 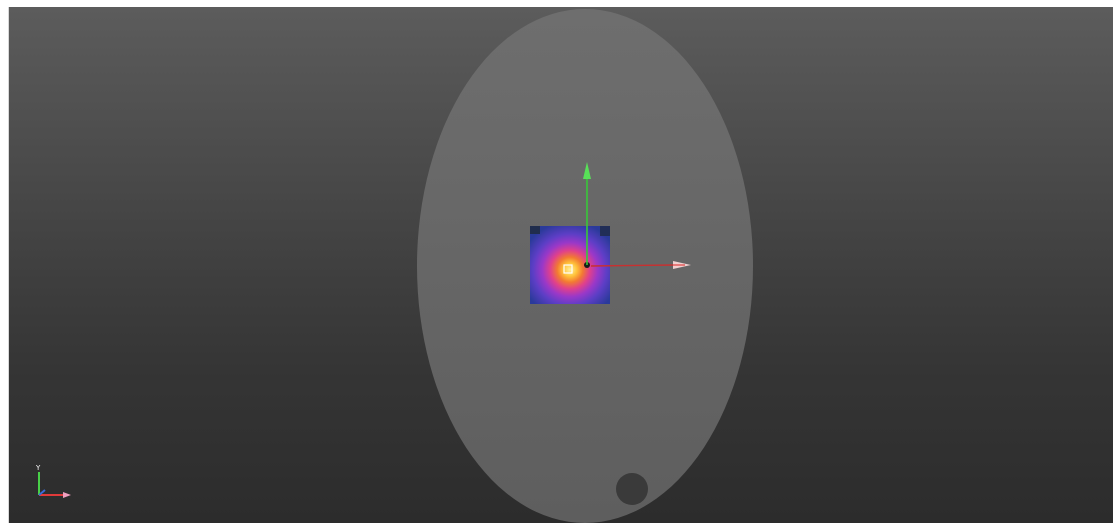 I want to click on center-marker-icon, so click(x=568, y=269).